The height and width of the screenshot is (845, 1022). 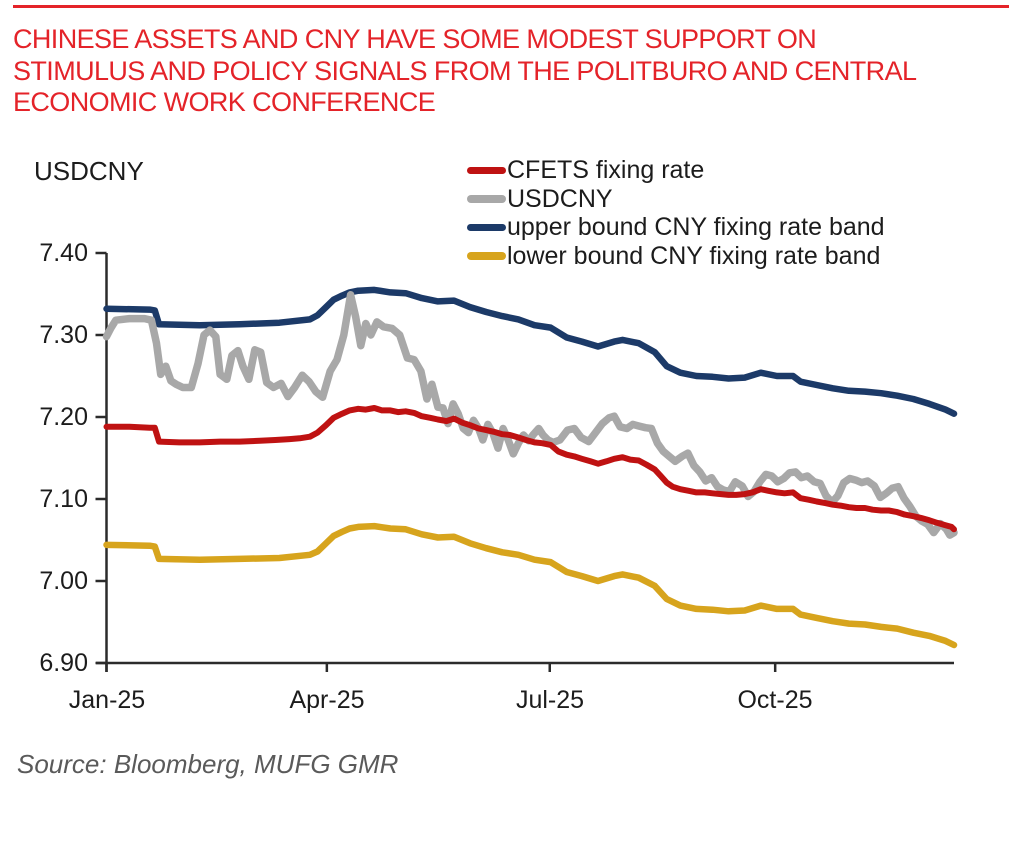 What do you see at coordinates (511, 6) in the screenshot?
I see `top-rule` at bounding box center [511, 6].